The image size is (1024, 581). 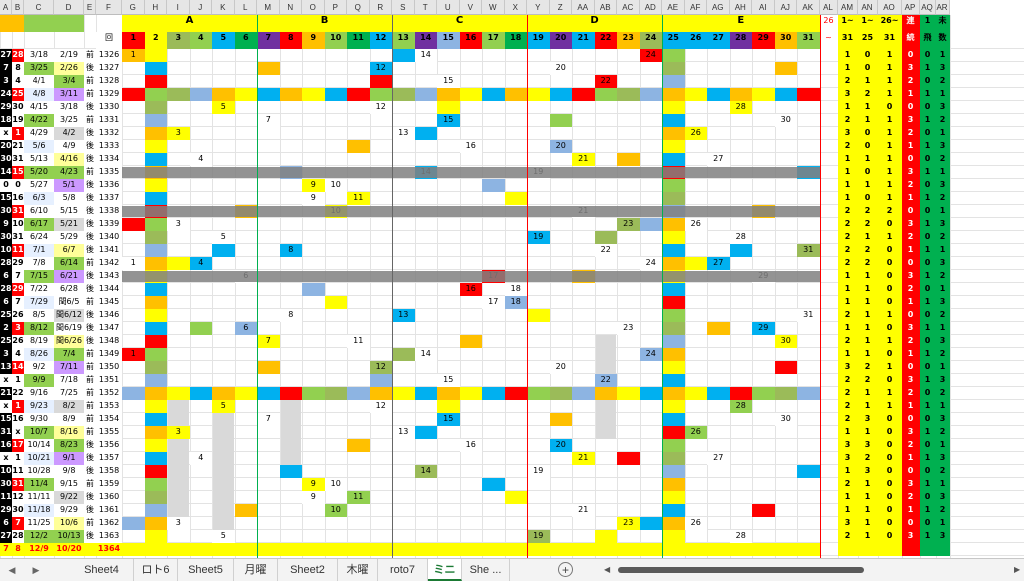 I want to click on row-24-col-d: 7/4, so click(x=69, y=354).